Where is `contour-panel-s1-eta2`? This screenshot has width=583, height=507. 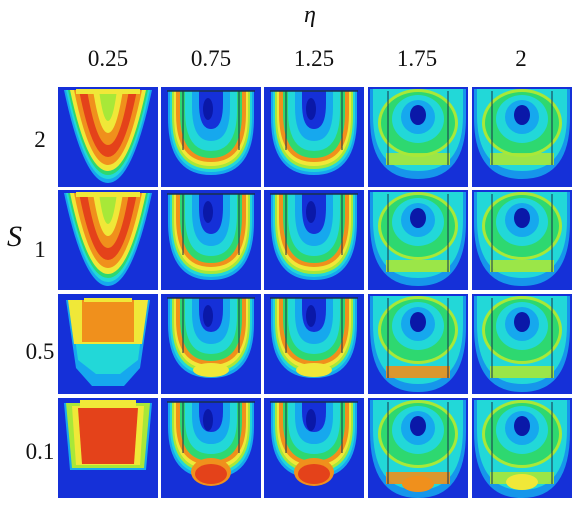
contour-panel-s1-eta2 is located at coordinates (522, 240).